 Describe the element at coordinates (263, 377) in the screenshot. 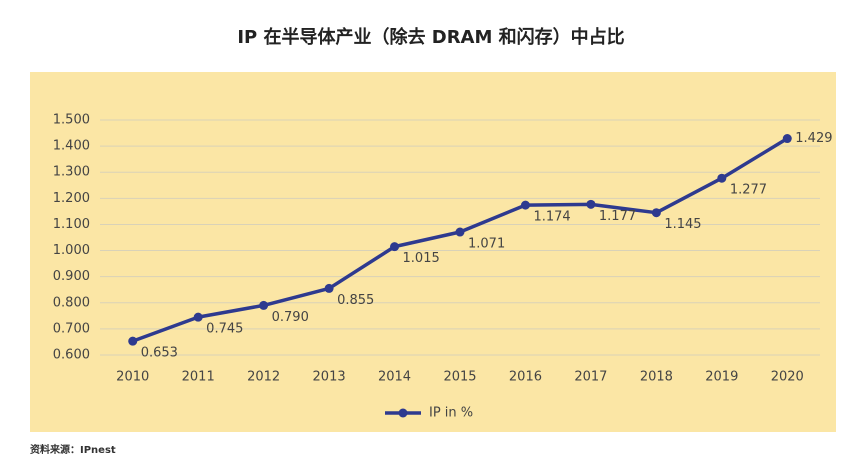

I see `x-tick-label: 2012` at that location.